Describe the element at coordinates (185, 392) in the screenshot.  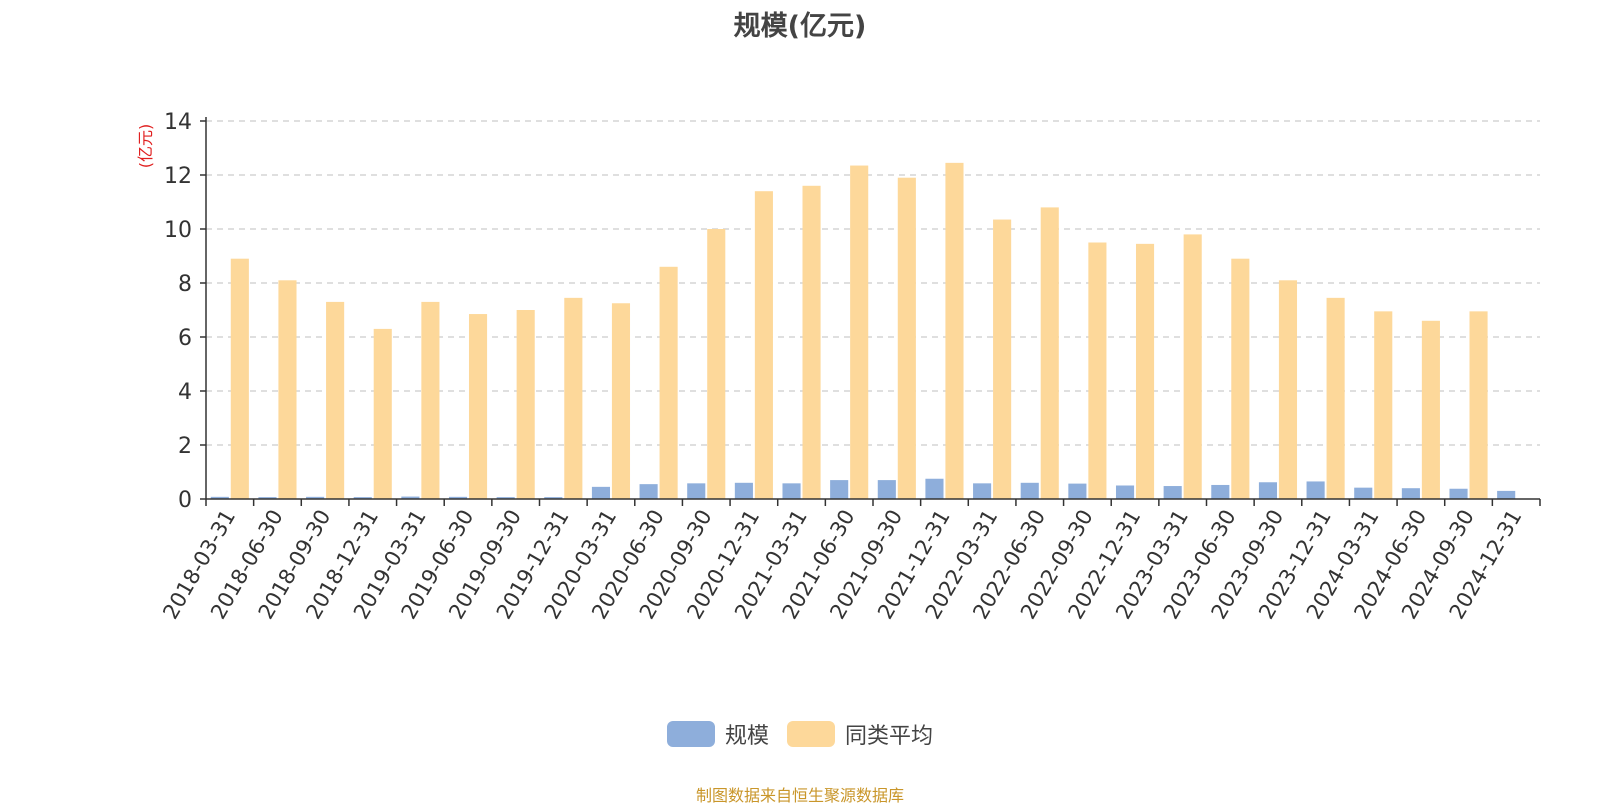
I see `y-tick-label: 4` at that location.